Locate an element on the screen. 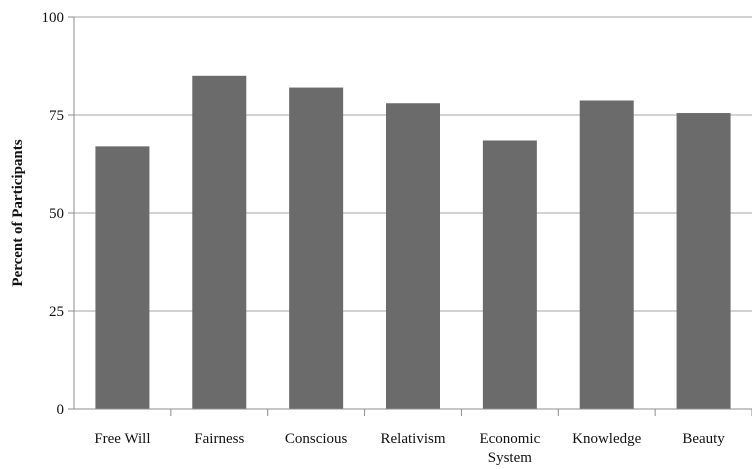 The height and width of the screenshot is (469, 752). x-tick-label: Free Will is located at coordinates (122, 439).